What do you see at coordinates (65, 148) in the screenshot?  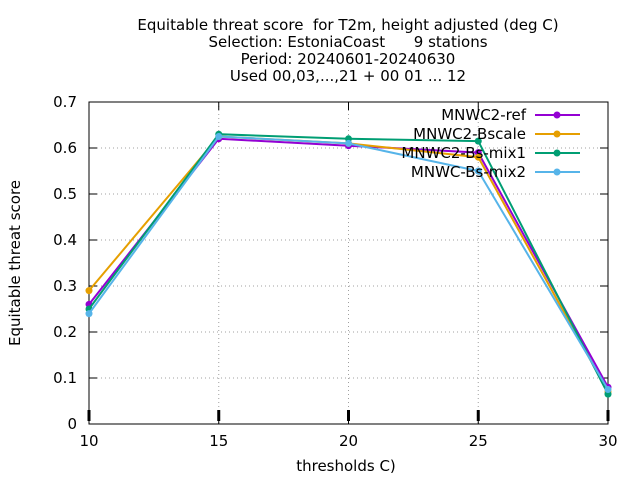 I see `y-tick-label: 0.6` at bounding box center [65, 148].